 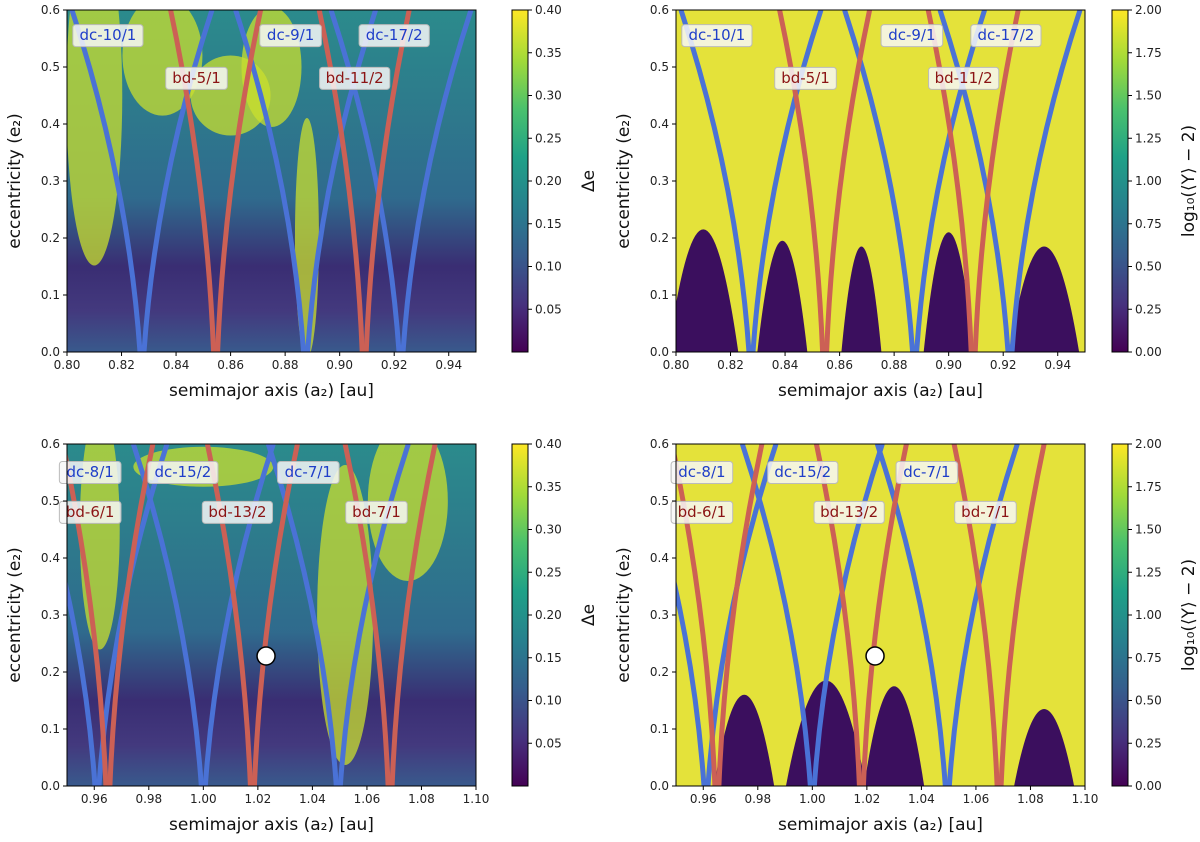 What do you see at coordinates (266, 656) in the screenshot?
I see `planet-marker` at bounding box center [266, 656].